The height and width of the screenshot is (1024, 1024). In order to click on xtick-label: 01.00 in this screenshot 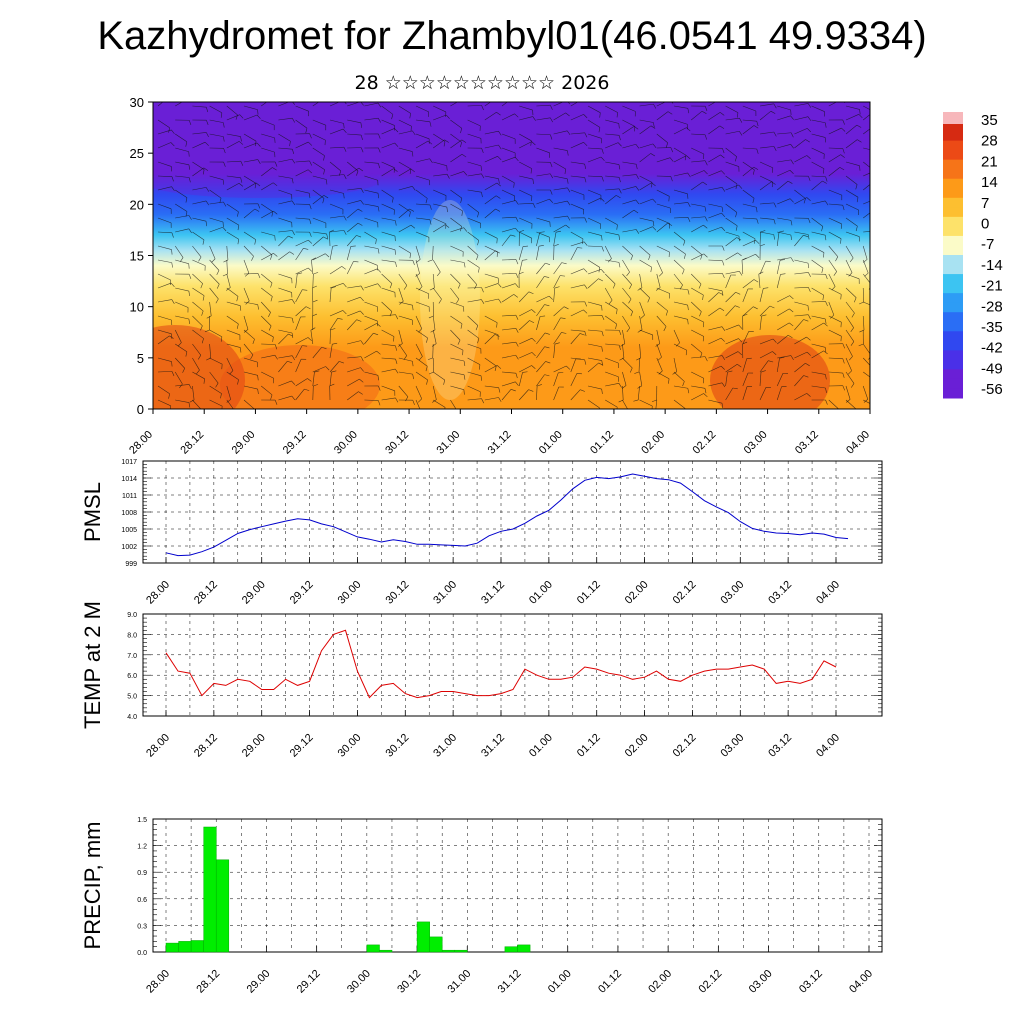, I will do `click(560, 982)`.